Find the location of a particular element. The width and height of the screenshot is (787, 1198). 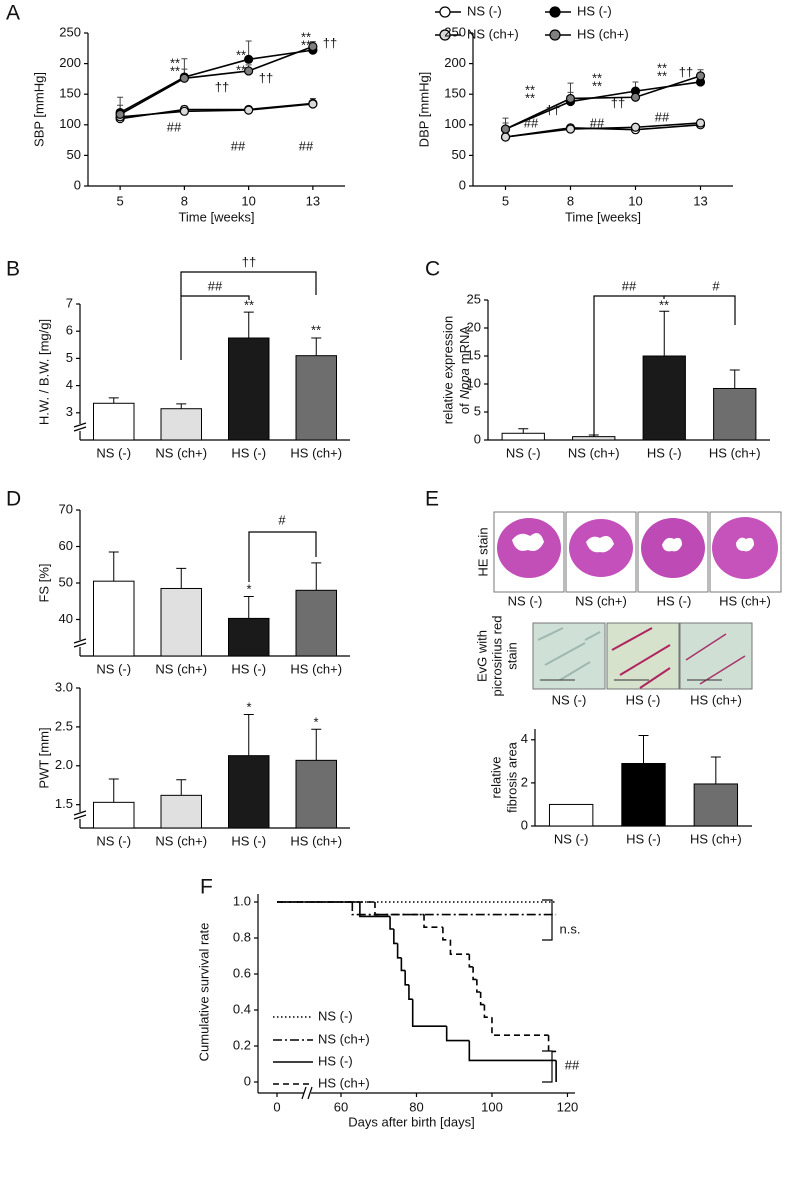

panel-label: B is located at coordinates (13, 269).